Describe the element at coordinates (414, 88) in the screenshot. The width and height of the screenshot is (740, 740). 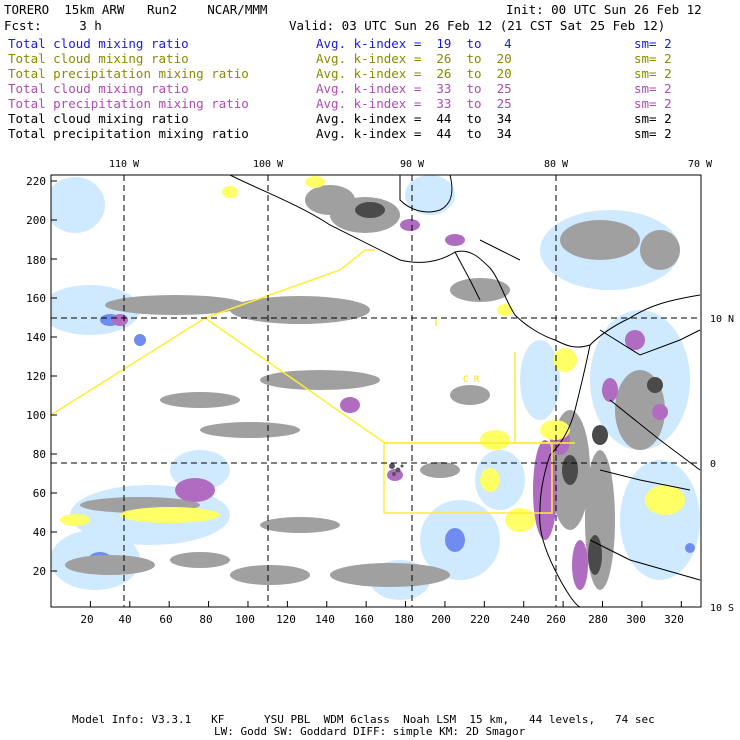
I see `legend-kindex-4: Avg. k-index = 33 to 25` at that location.